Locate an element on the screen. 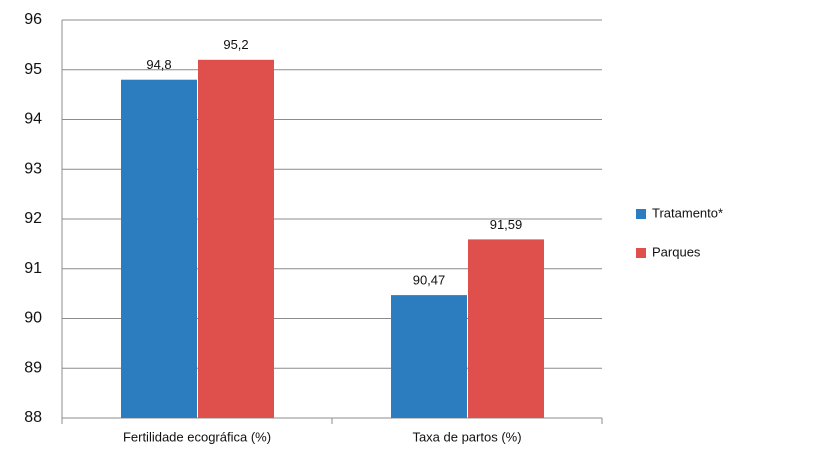 The height and width of the screenshot is (461, 820). x-tick-label: Fertilidade ecográfica (%) is located at coordinates (197, 436).